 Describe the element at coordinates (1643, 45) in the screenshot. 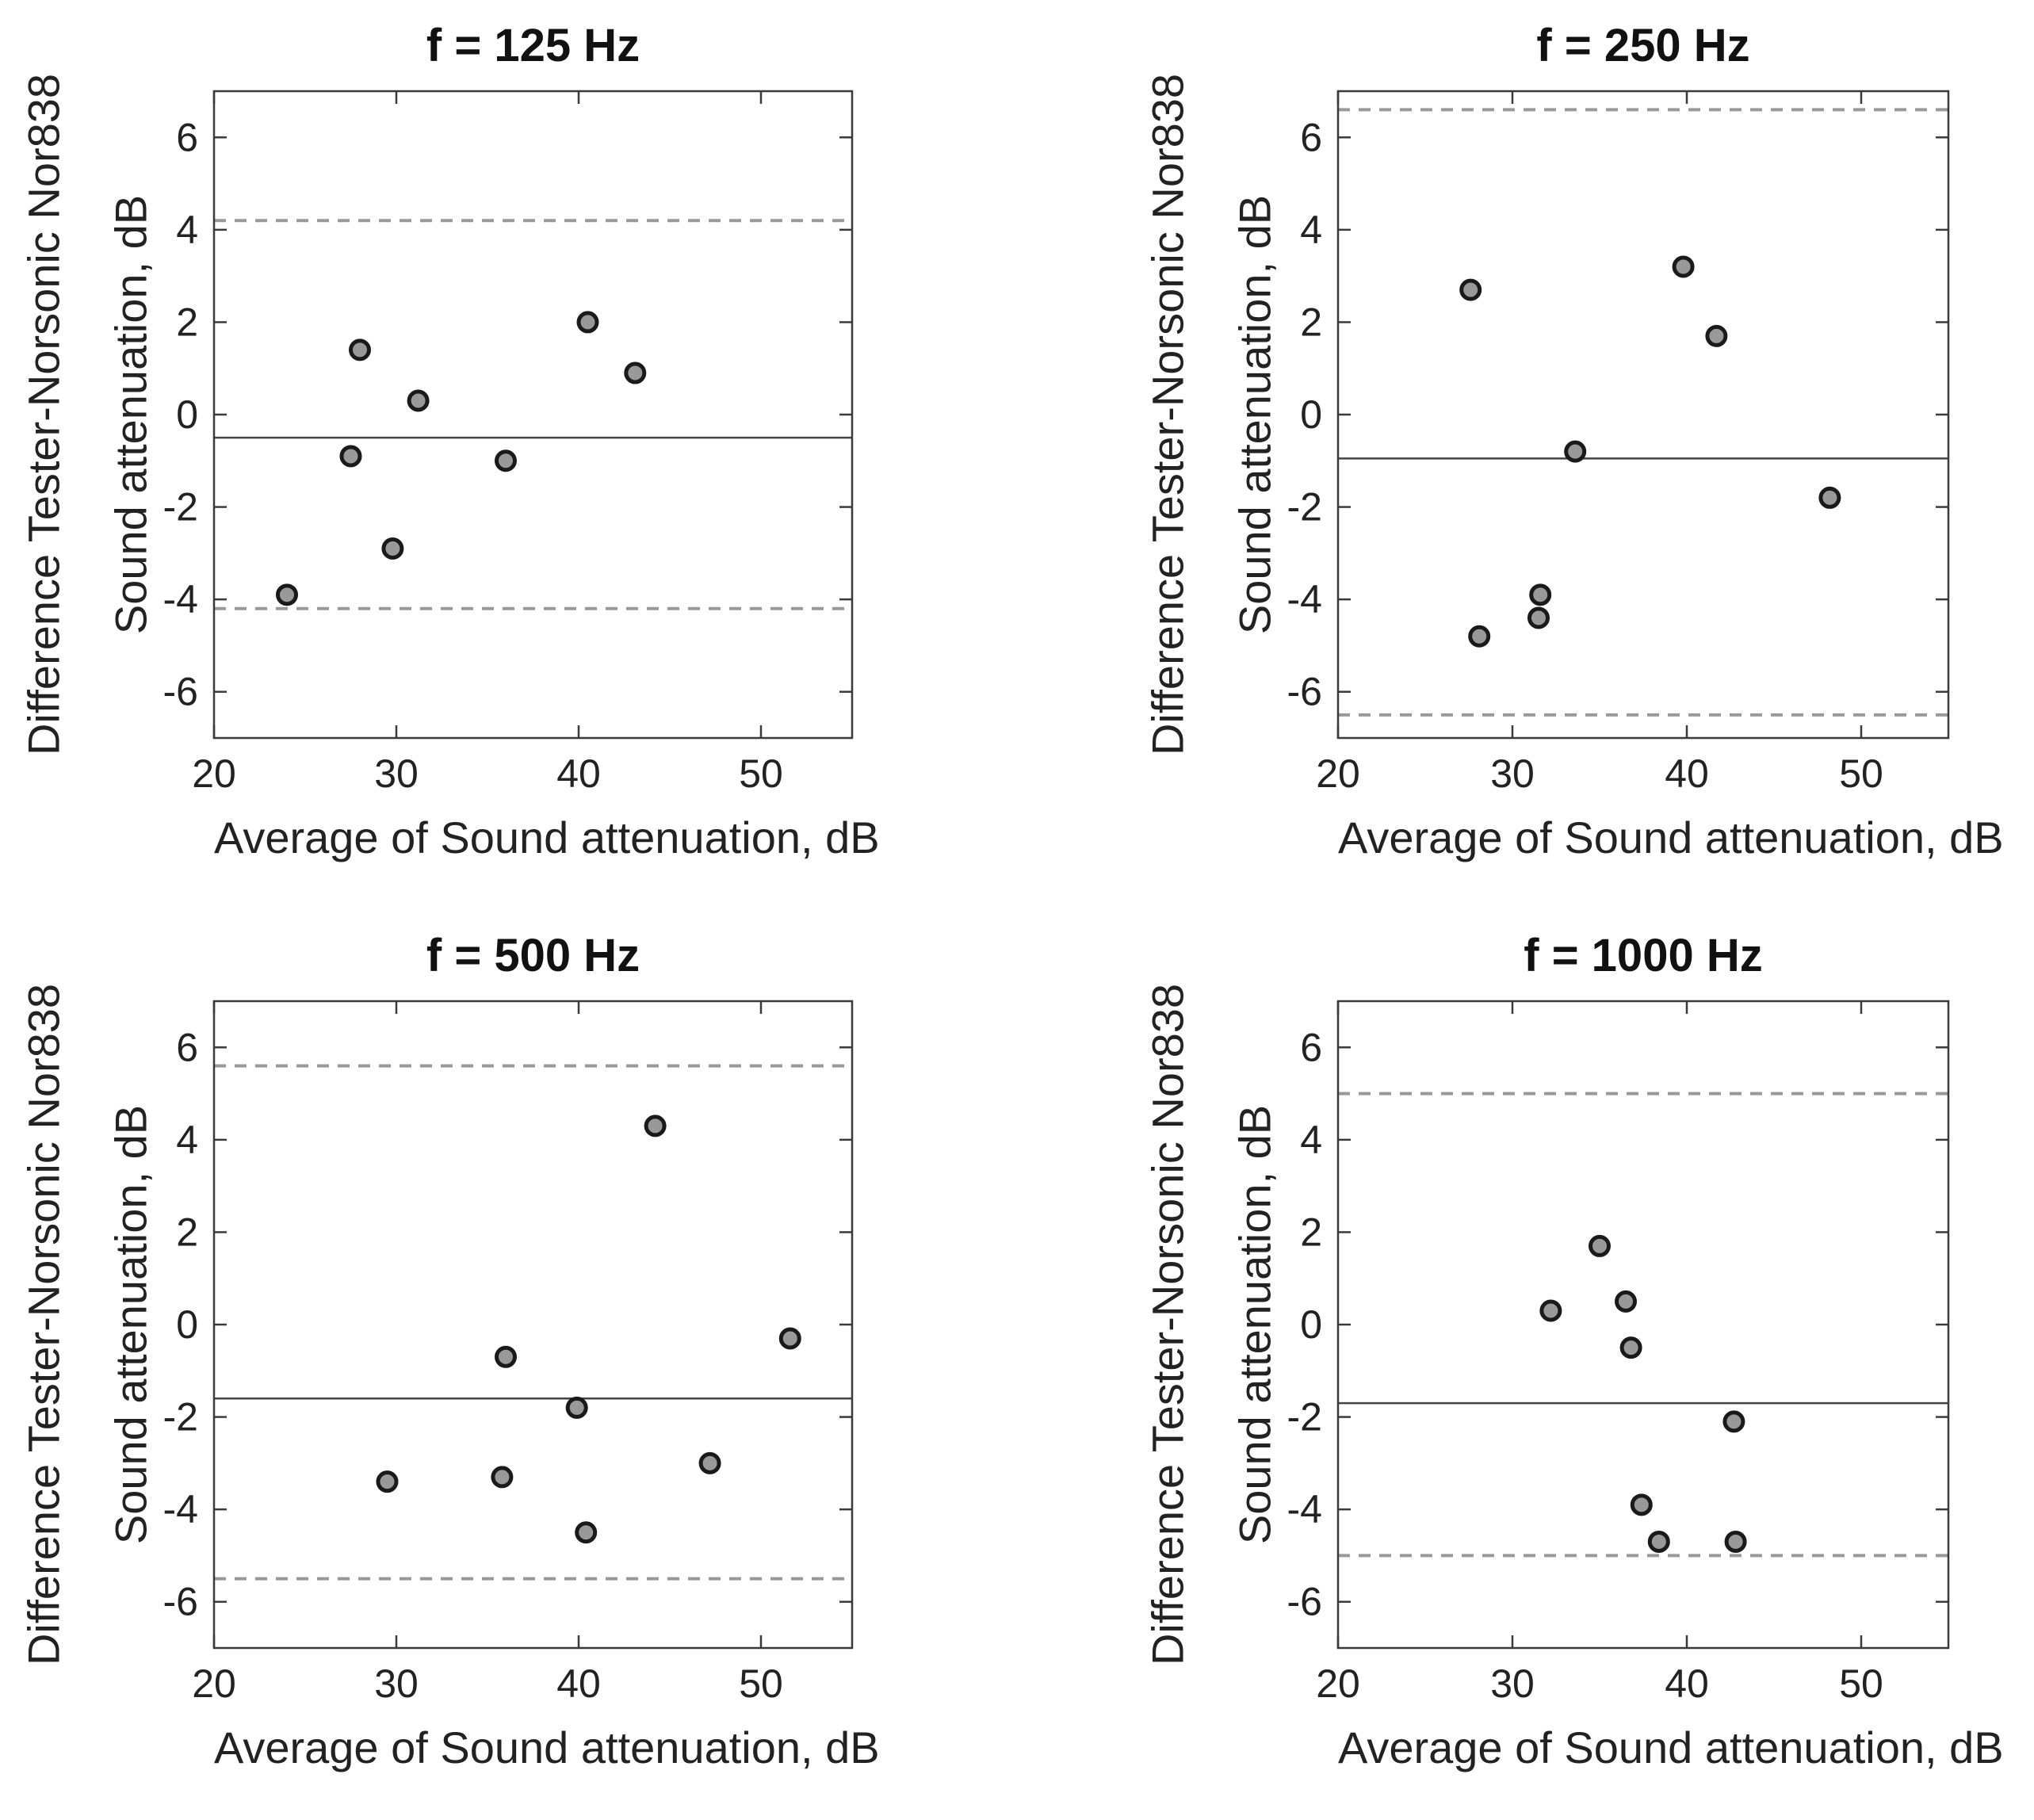

I see `subplot-title: f = 250 Hz` at that location.